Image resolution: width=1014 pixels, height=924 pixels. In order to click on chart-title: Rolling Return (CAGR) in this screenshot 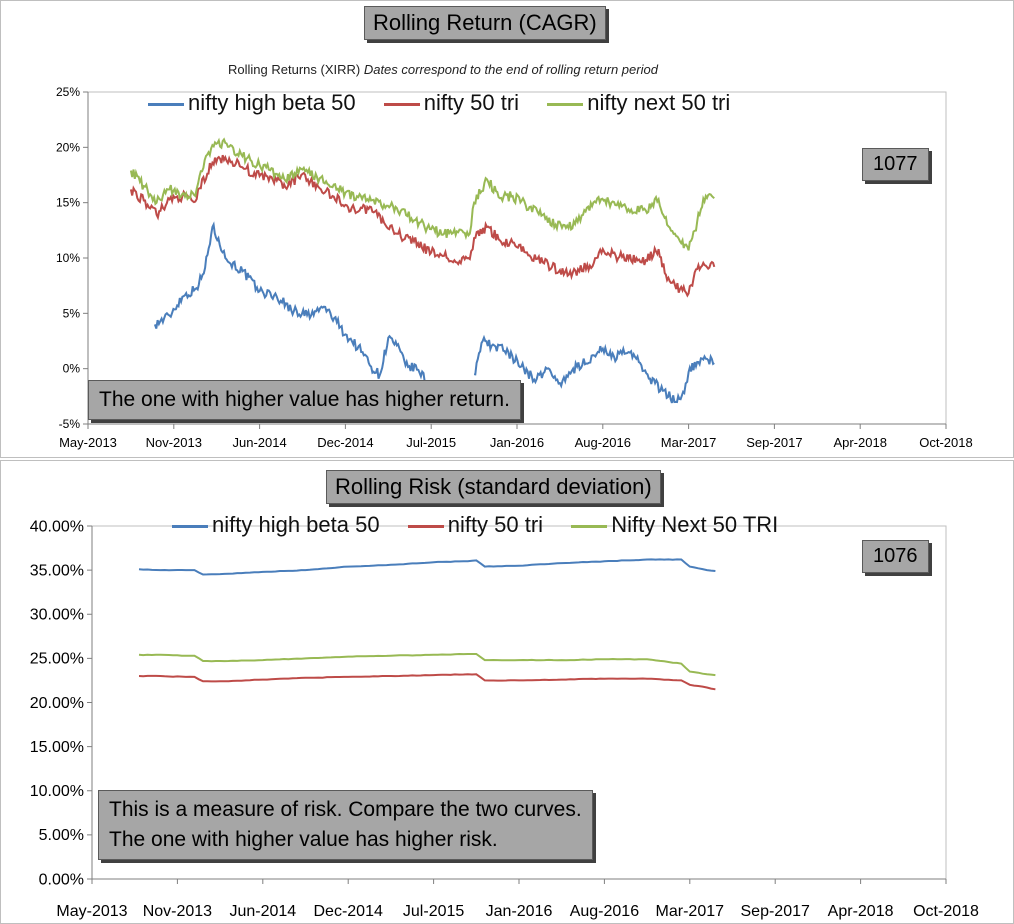, I will do `click(485, 23)`.